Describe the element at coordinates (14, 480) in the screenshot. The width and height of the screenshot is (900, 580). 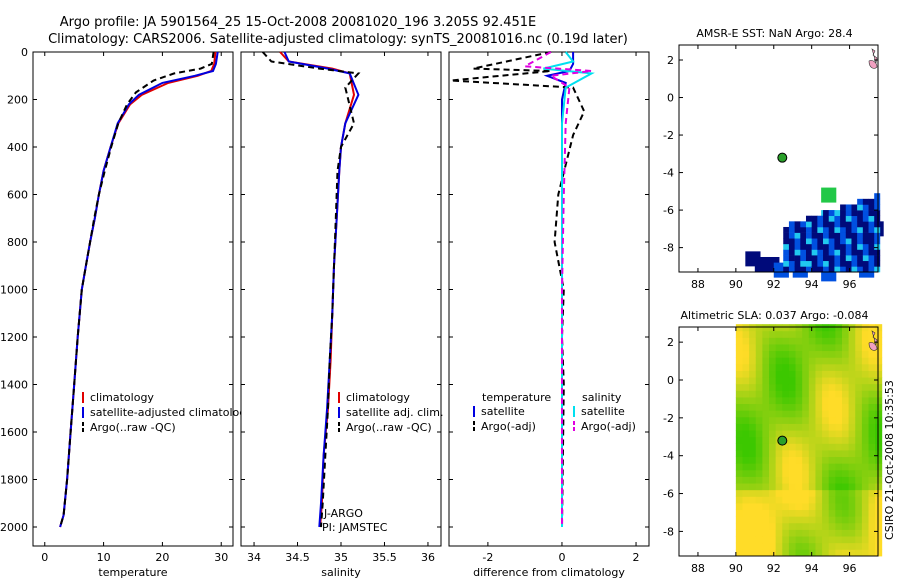
I see `y-tick-label: 1800` at that location.